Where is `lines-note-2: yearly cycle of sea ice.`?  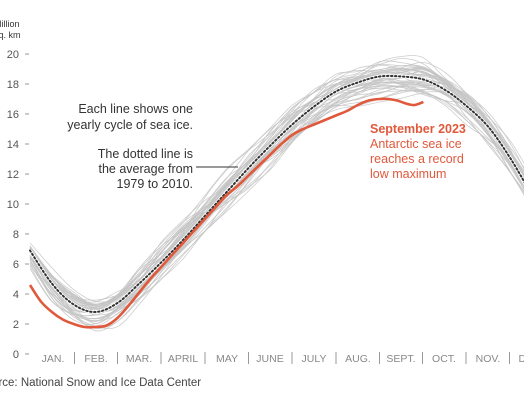 lines-note-2: yearly cycle of sea ice. is located at coordinates (130, 125).